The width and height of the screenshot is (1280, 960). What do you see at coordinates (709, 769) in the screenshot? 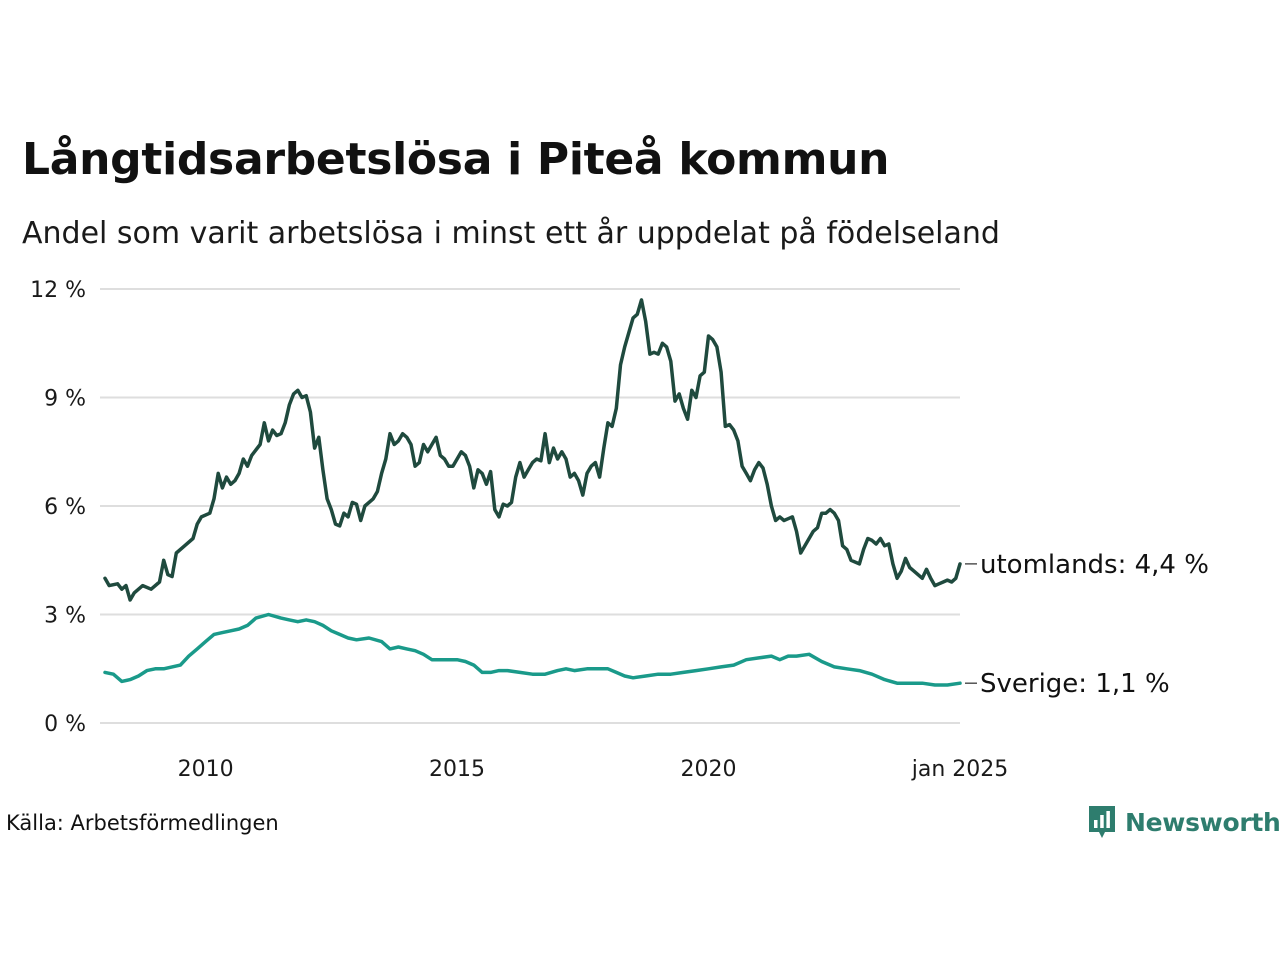
I see `x-tick-label: 2020` at bounding box center [709, 769].